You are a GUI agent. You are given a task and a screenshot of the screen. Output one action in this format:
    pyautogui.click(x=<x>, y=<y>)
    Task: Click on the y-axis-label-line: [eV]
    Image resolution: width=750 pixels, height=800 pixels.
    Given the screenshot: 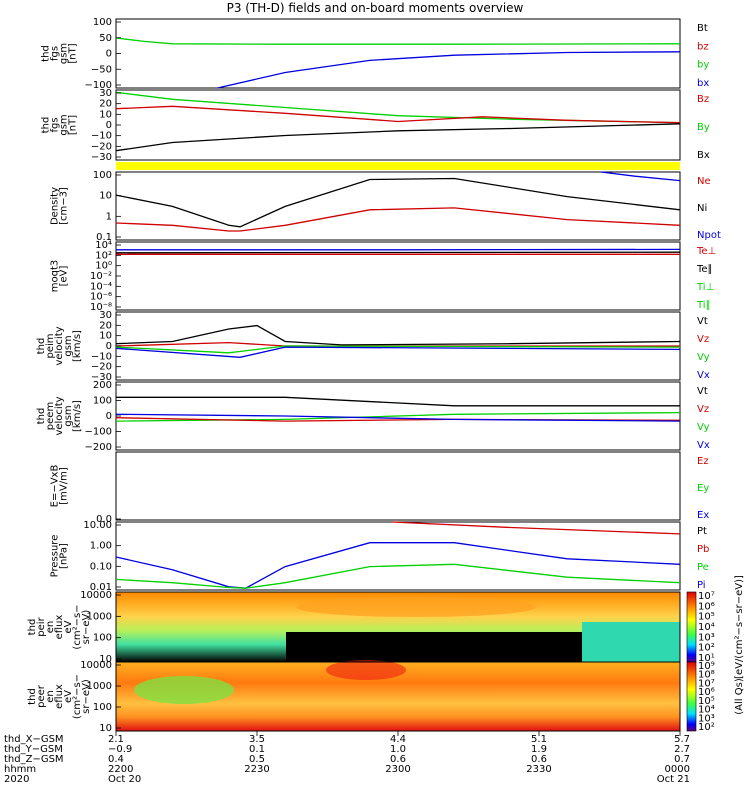 What is the action you would take?
    pyautogui.click(x=64, y=276)
    